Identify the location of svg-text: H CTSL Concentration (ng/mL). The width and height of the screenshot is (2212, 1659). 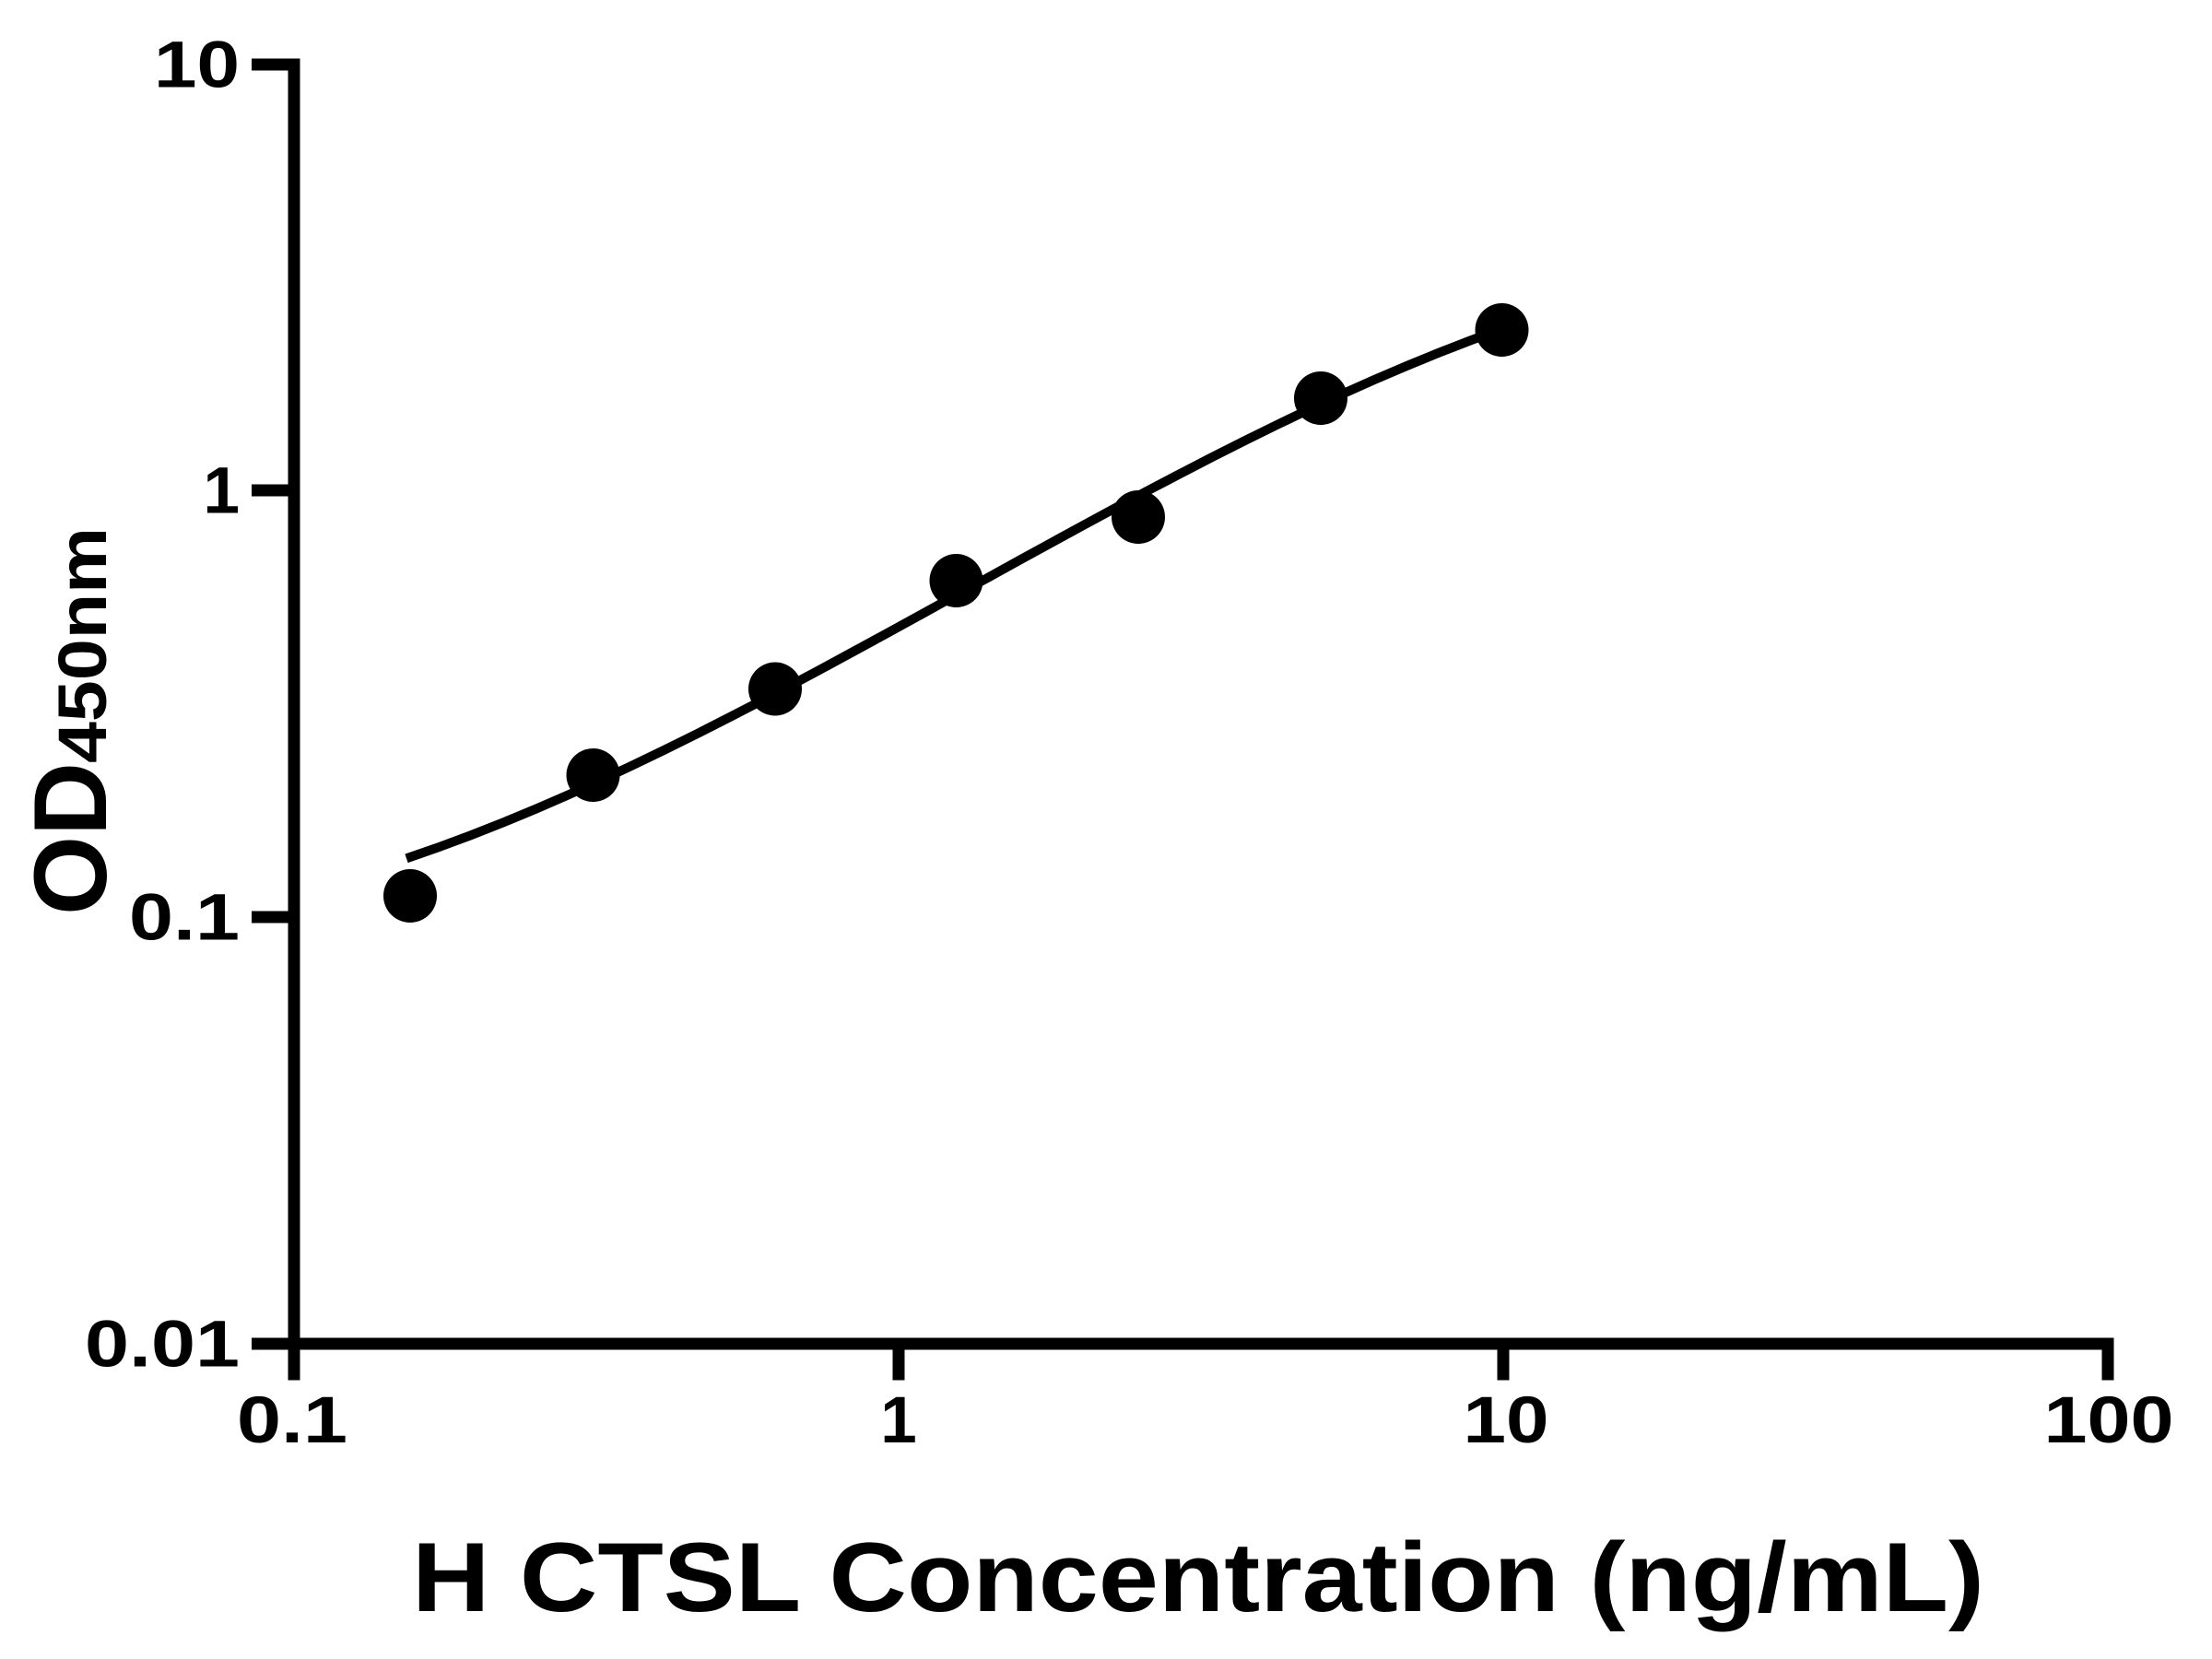
(1198, 1577).